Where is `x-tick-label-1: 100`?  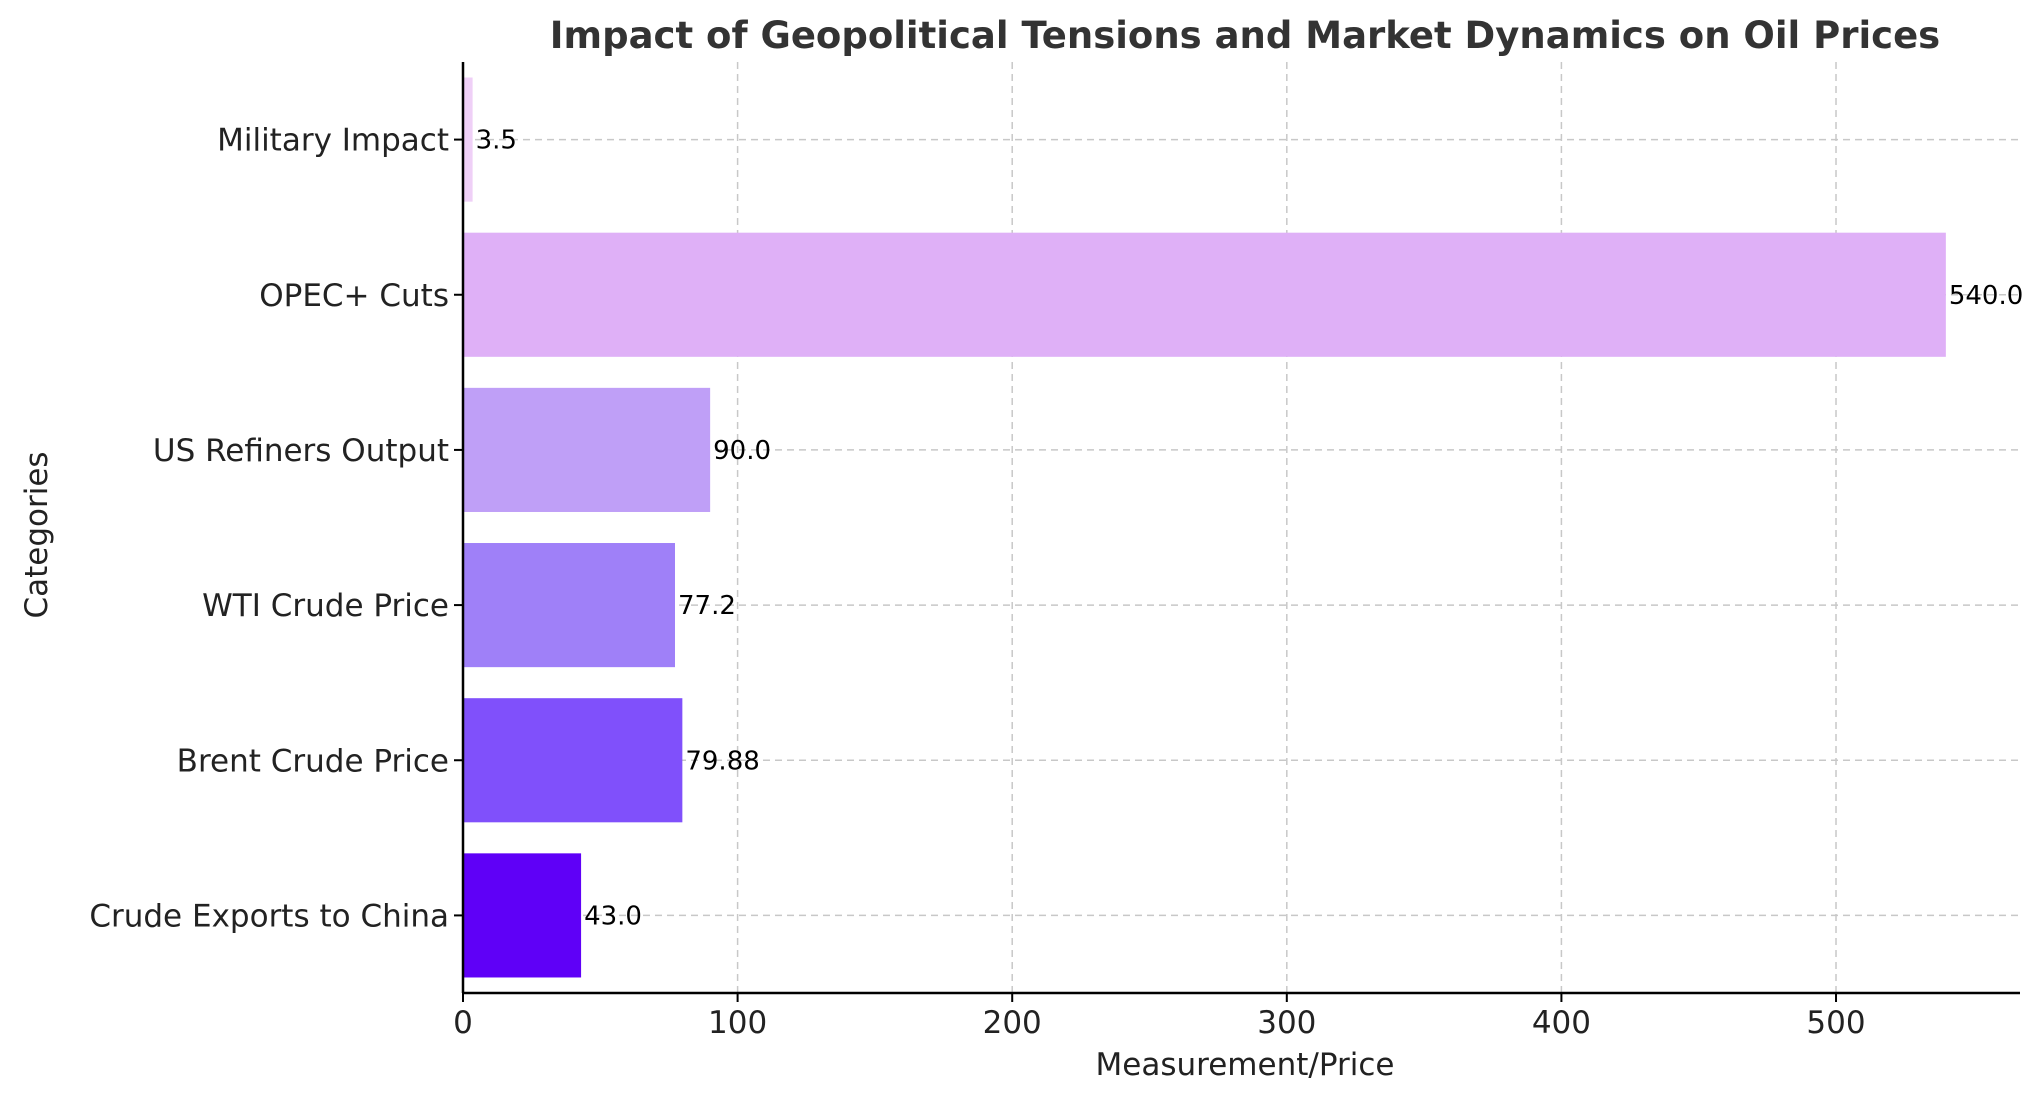
x-tick-label-1: 100 is located at coordinates (737, 1023).